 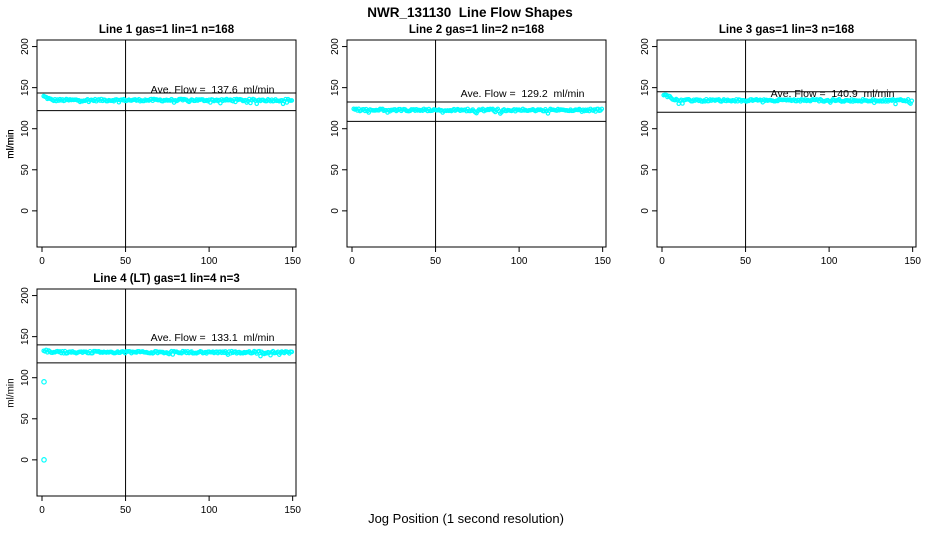 I want to click on panel-annotation-3: Ave. Flow = 140.9 ml/min, so click(x=832, y=93).